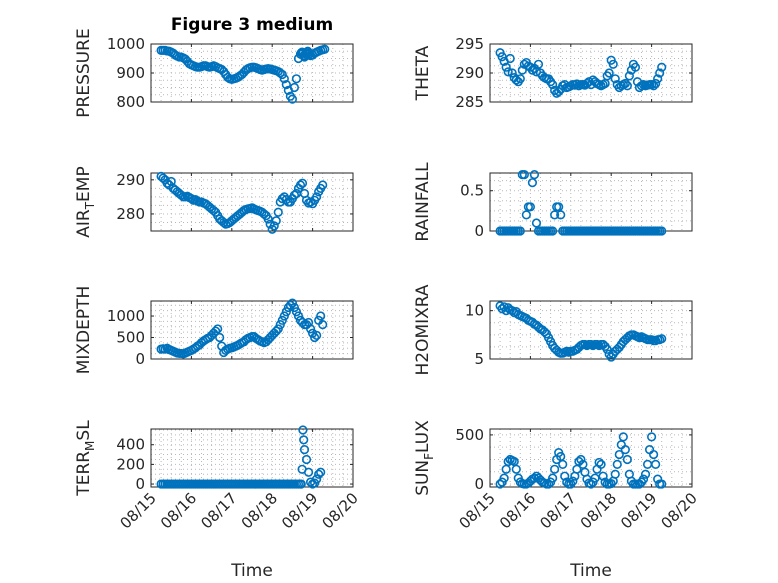 Image resolution: width=778 pixels, height=583 pixels. What do you see at coordinates (130, 102) in the screenshot?
I see `y-tick-label: 800` at bounding box center [130, 102].